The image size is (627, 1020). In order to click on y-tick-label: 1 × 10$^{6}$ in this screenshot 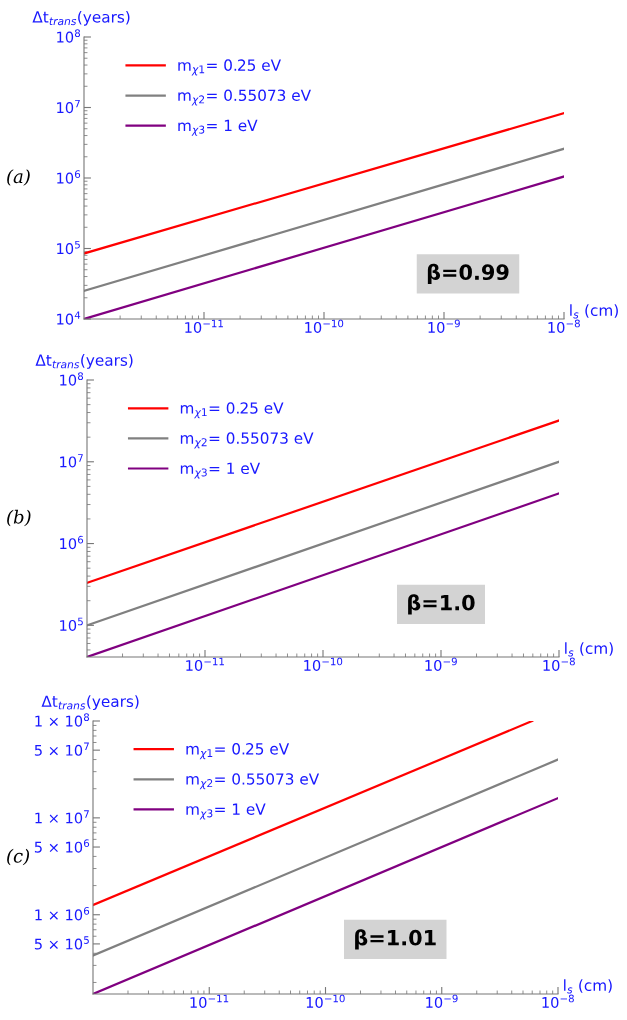, I will do `click(62, 914)`.